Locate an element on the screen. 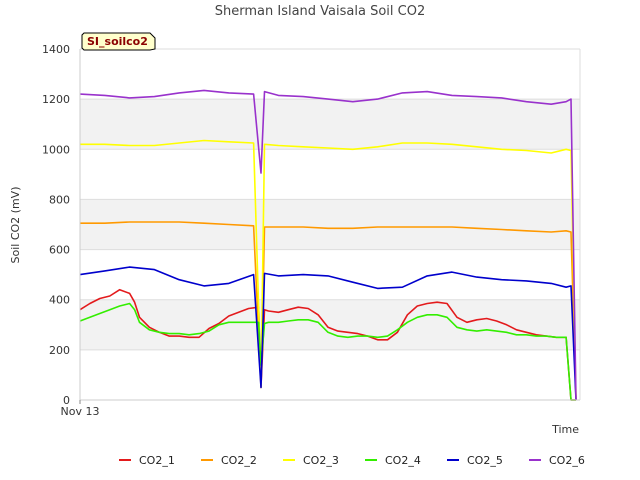 The height and width of the screenshot is (480, 640). badge-label: SI_soilco2 is located at coordinates (117, 41).